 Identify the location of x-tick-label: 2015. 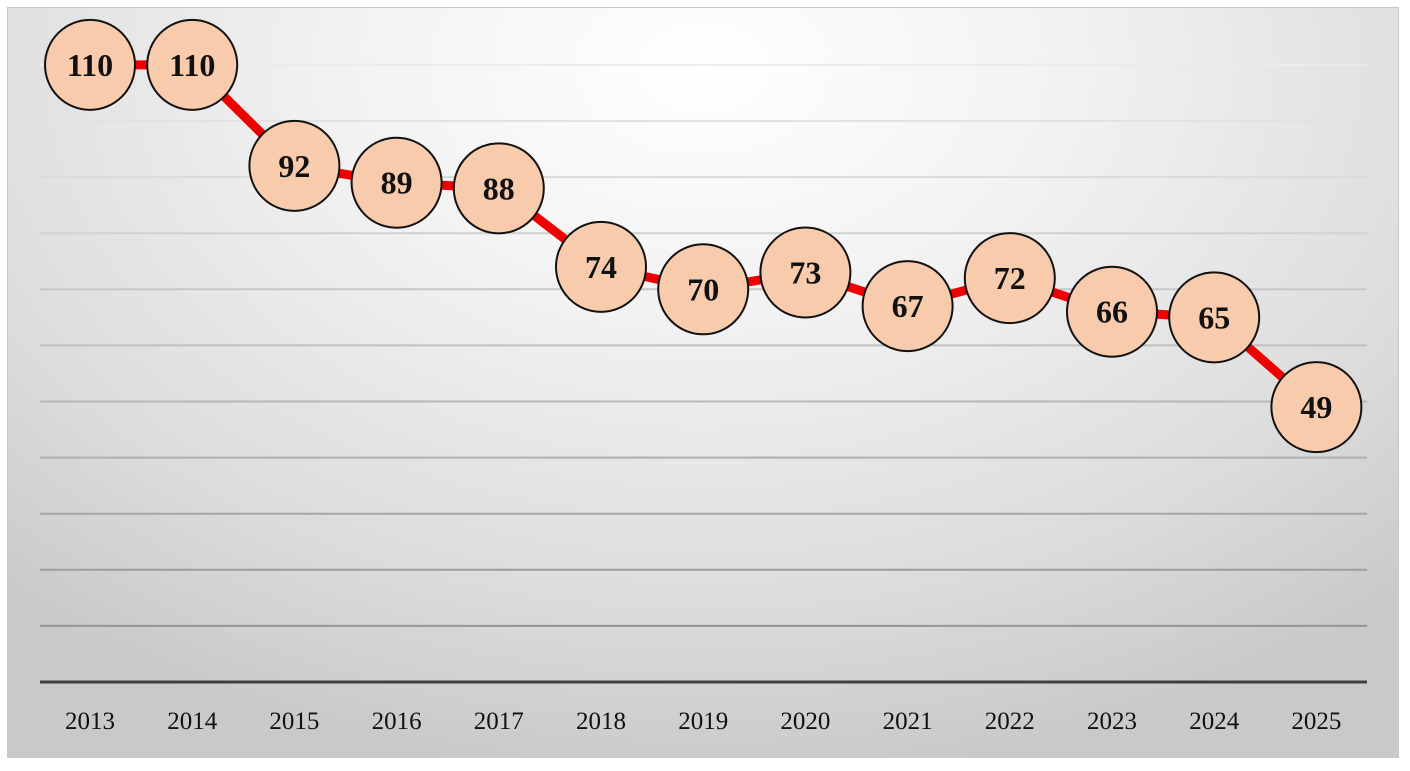
(294, 721).